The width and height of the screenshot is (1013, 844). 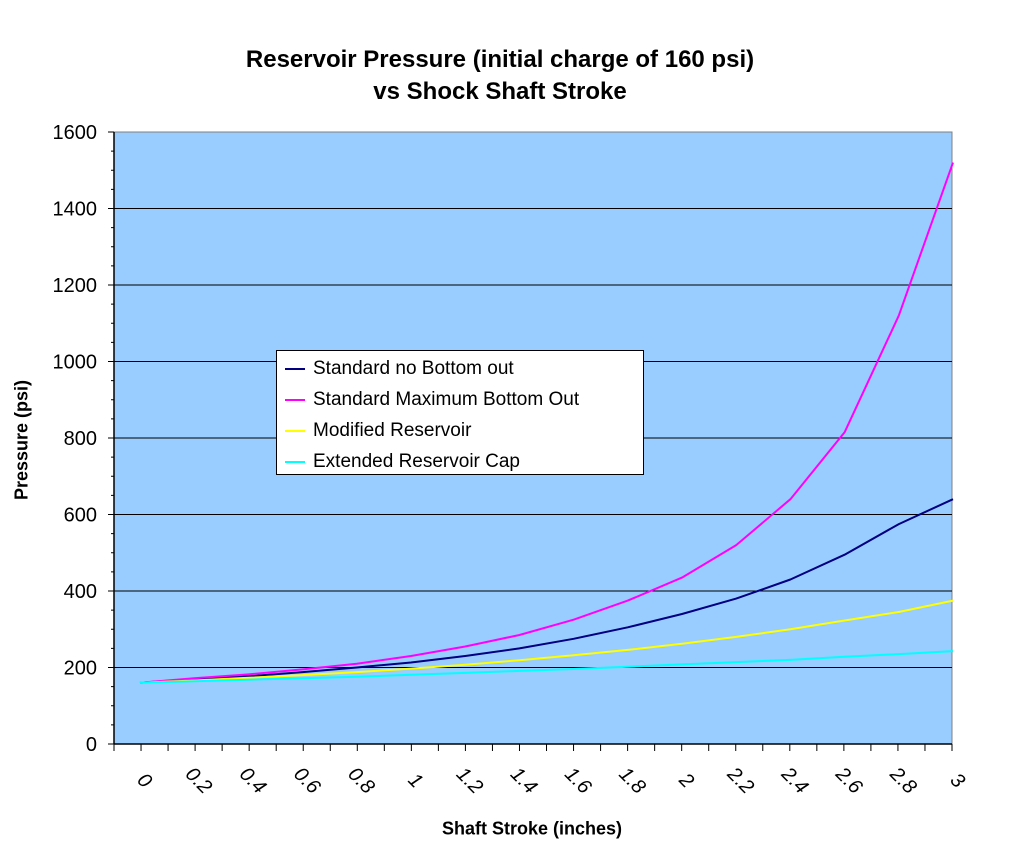 What do you see at coordinates (75, 363) in the screenshot?
I see `y-tick-label: 1000` at bounding box center [75, 363].